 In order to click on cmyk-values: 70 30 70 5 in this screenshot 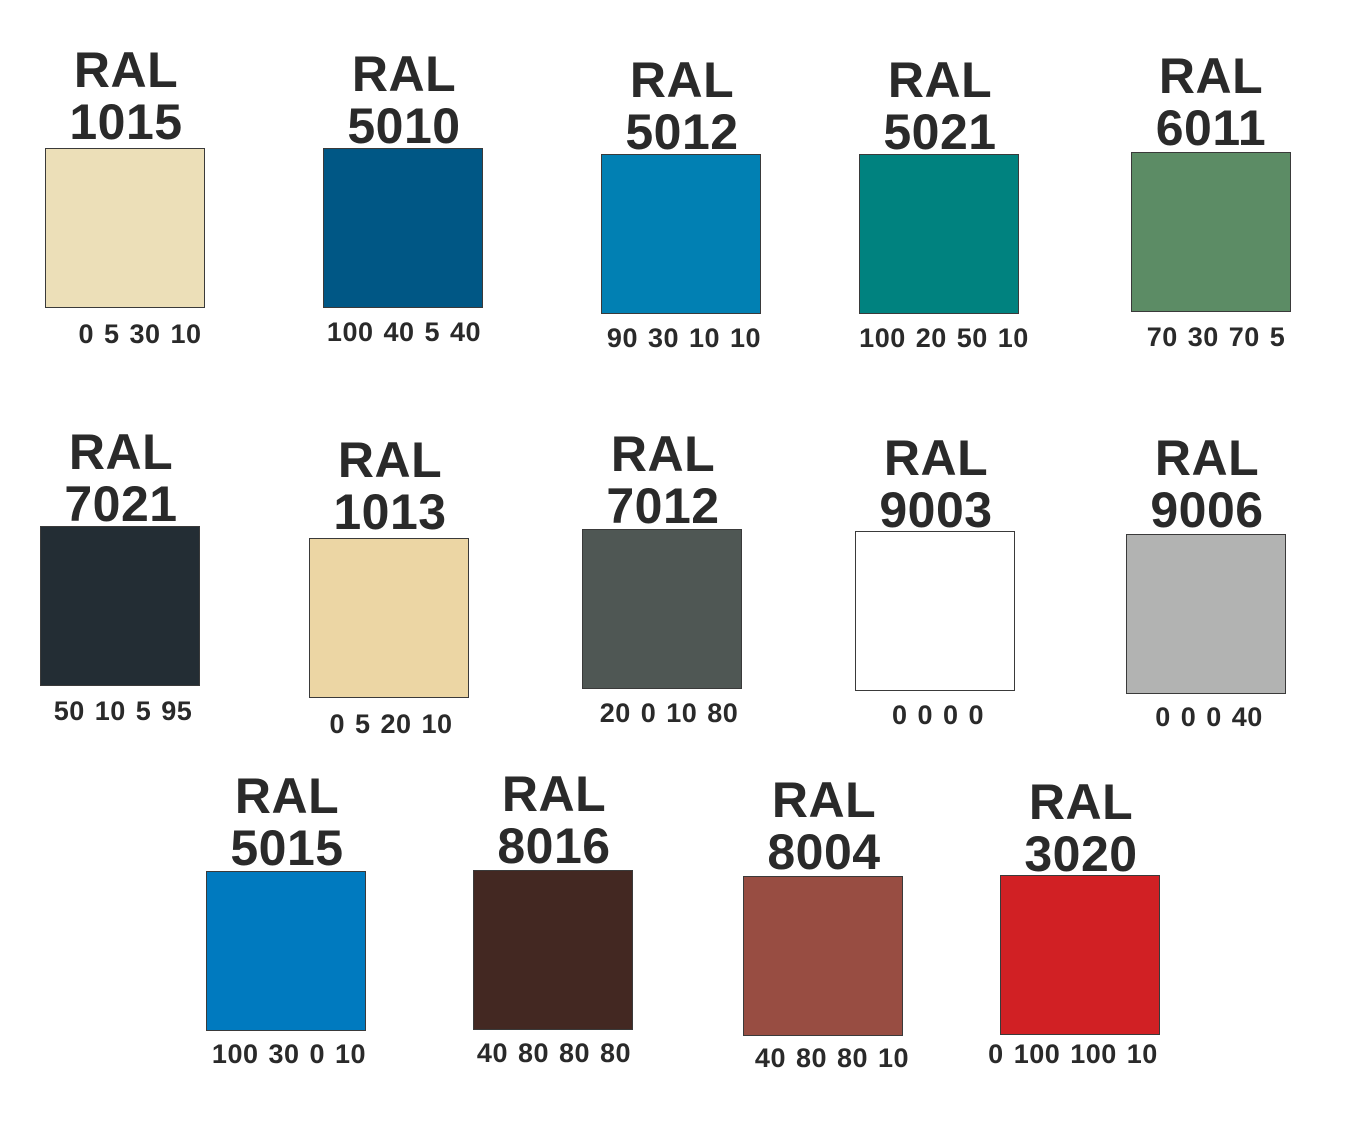, I will do `click(1216, 337)`.